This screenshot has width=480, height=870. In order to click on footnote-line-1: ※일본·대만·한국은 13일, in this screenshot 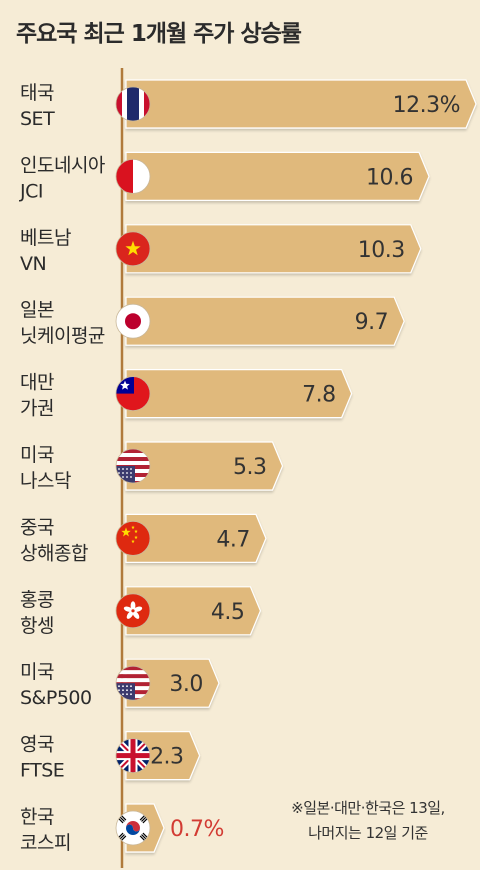, I will do `click(368, 808)`.